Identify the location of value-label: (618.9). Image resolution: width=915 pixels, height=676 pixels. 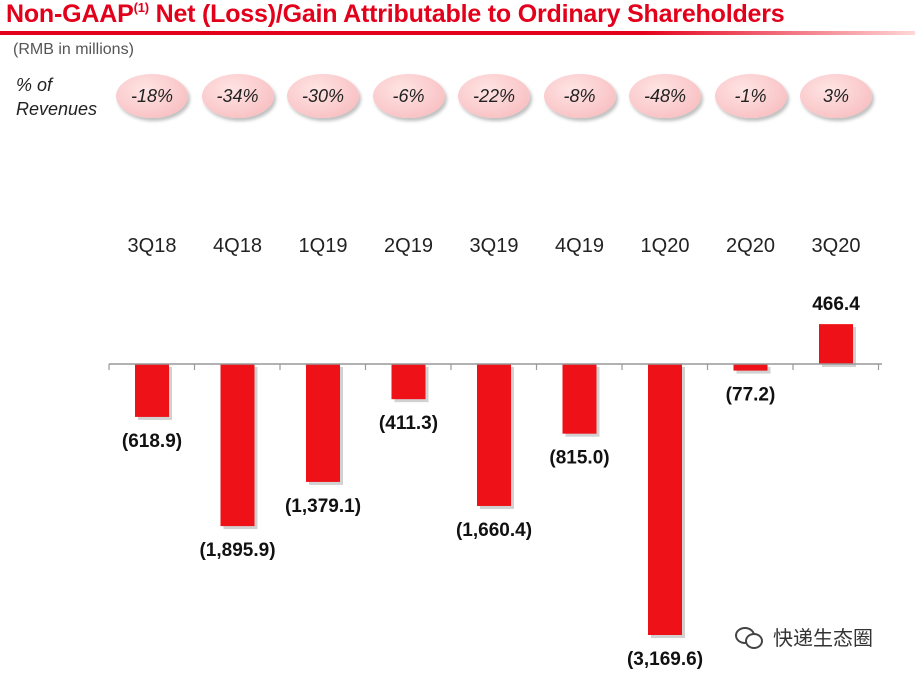
(152, 441).